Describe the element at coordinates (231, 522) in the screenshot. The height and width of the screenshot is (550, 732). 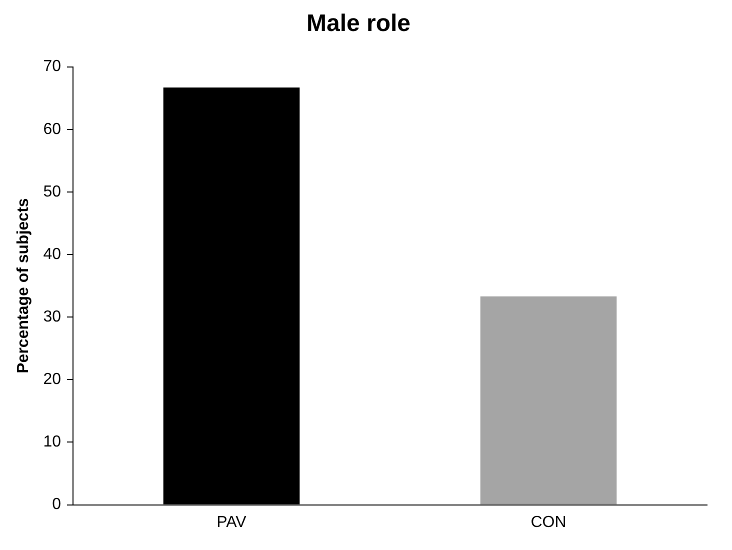
I see `x-tick-label: PAV` at that location.